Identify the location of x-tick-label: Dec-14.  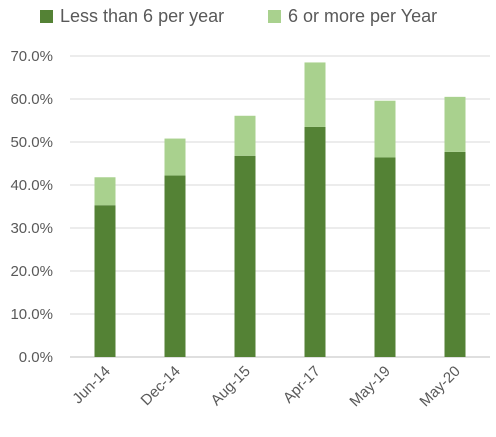
(161, 386).